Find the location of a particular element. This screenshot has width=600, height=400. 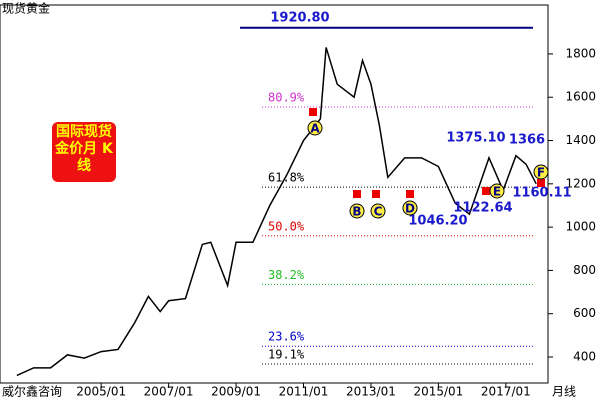

x-axis-label: 月线 is located at coordinates (564, 392).